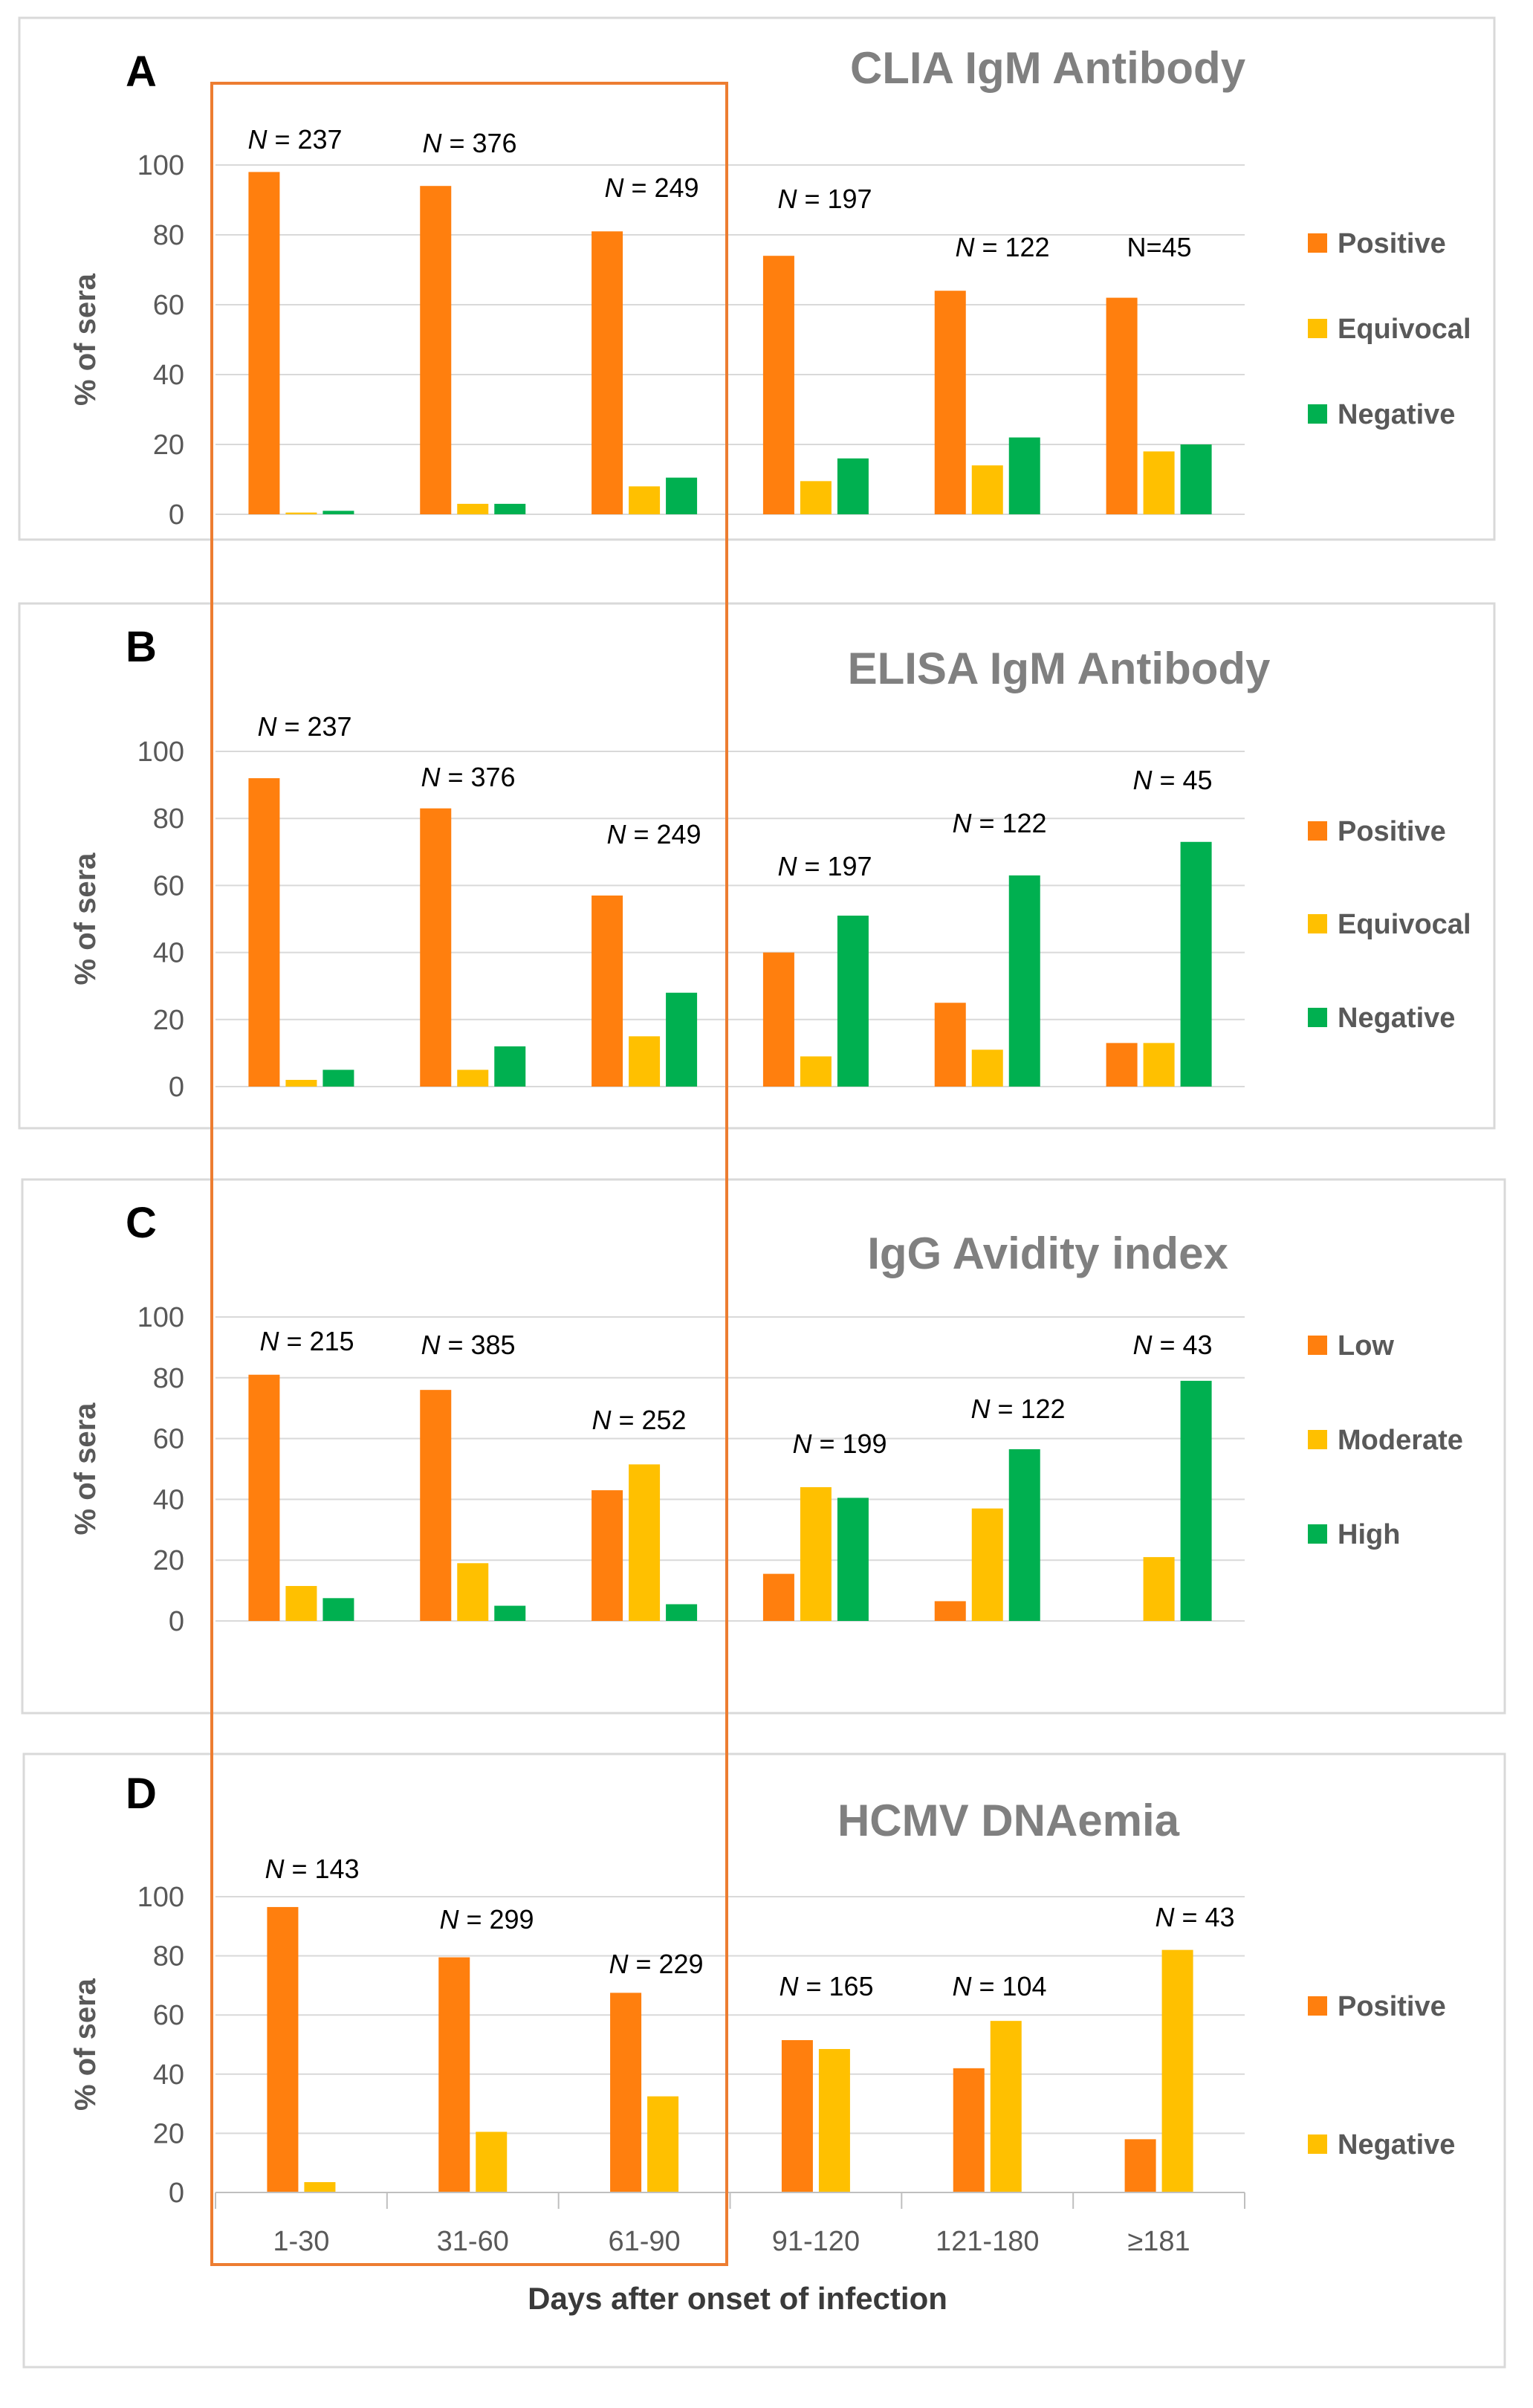 This screenshot has height=2408, width=1533. What do you see at coordinates (295, 140) in the screenshot?
I see `n-label: N = 237` at bounding box center [295, 140].